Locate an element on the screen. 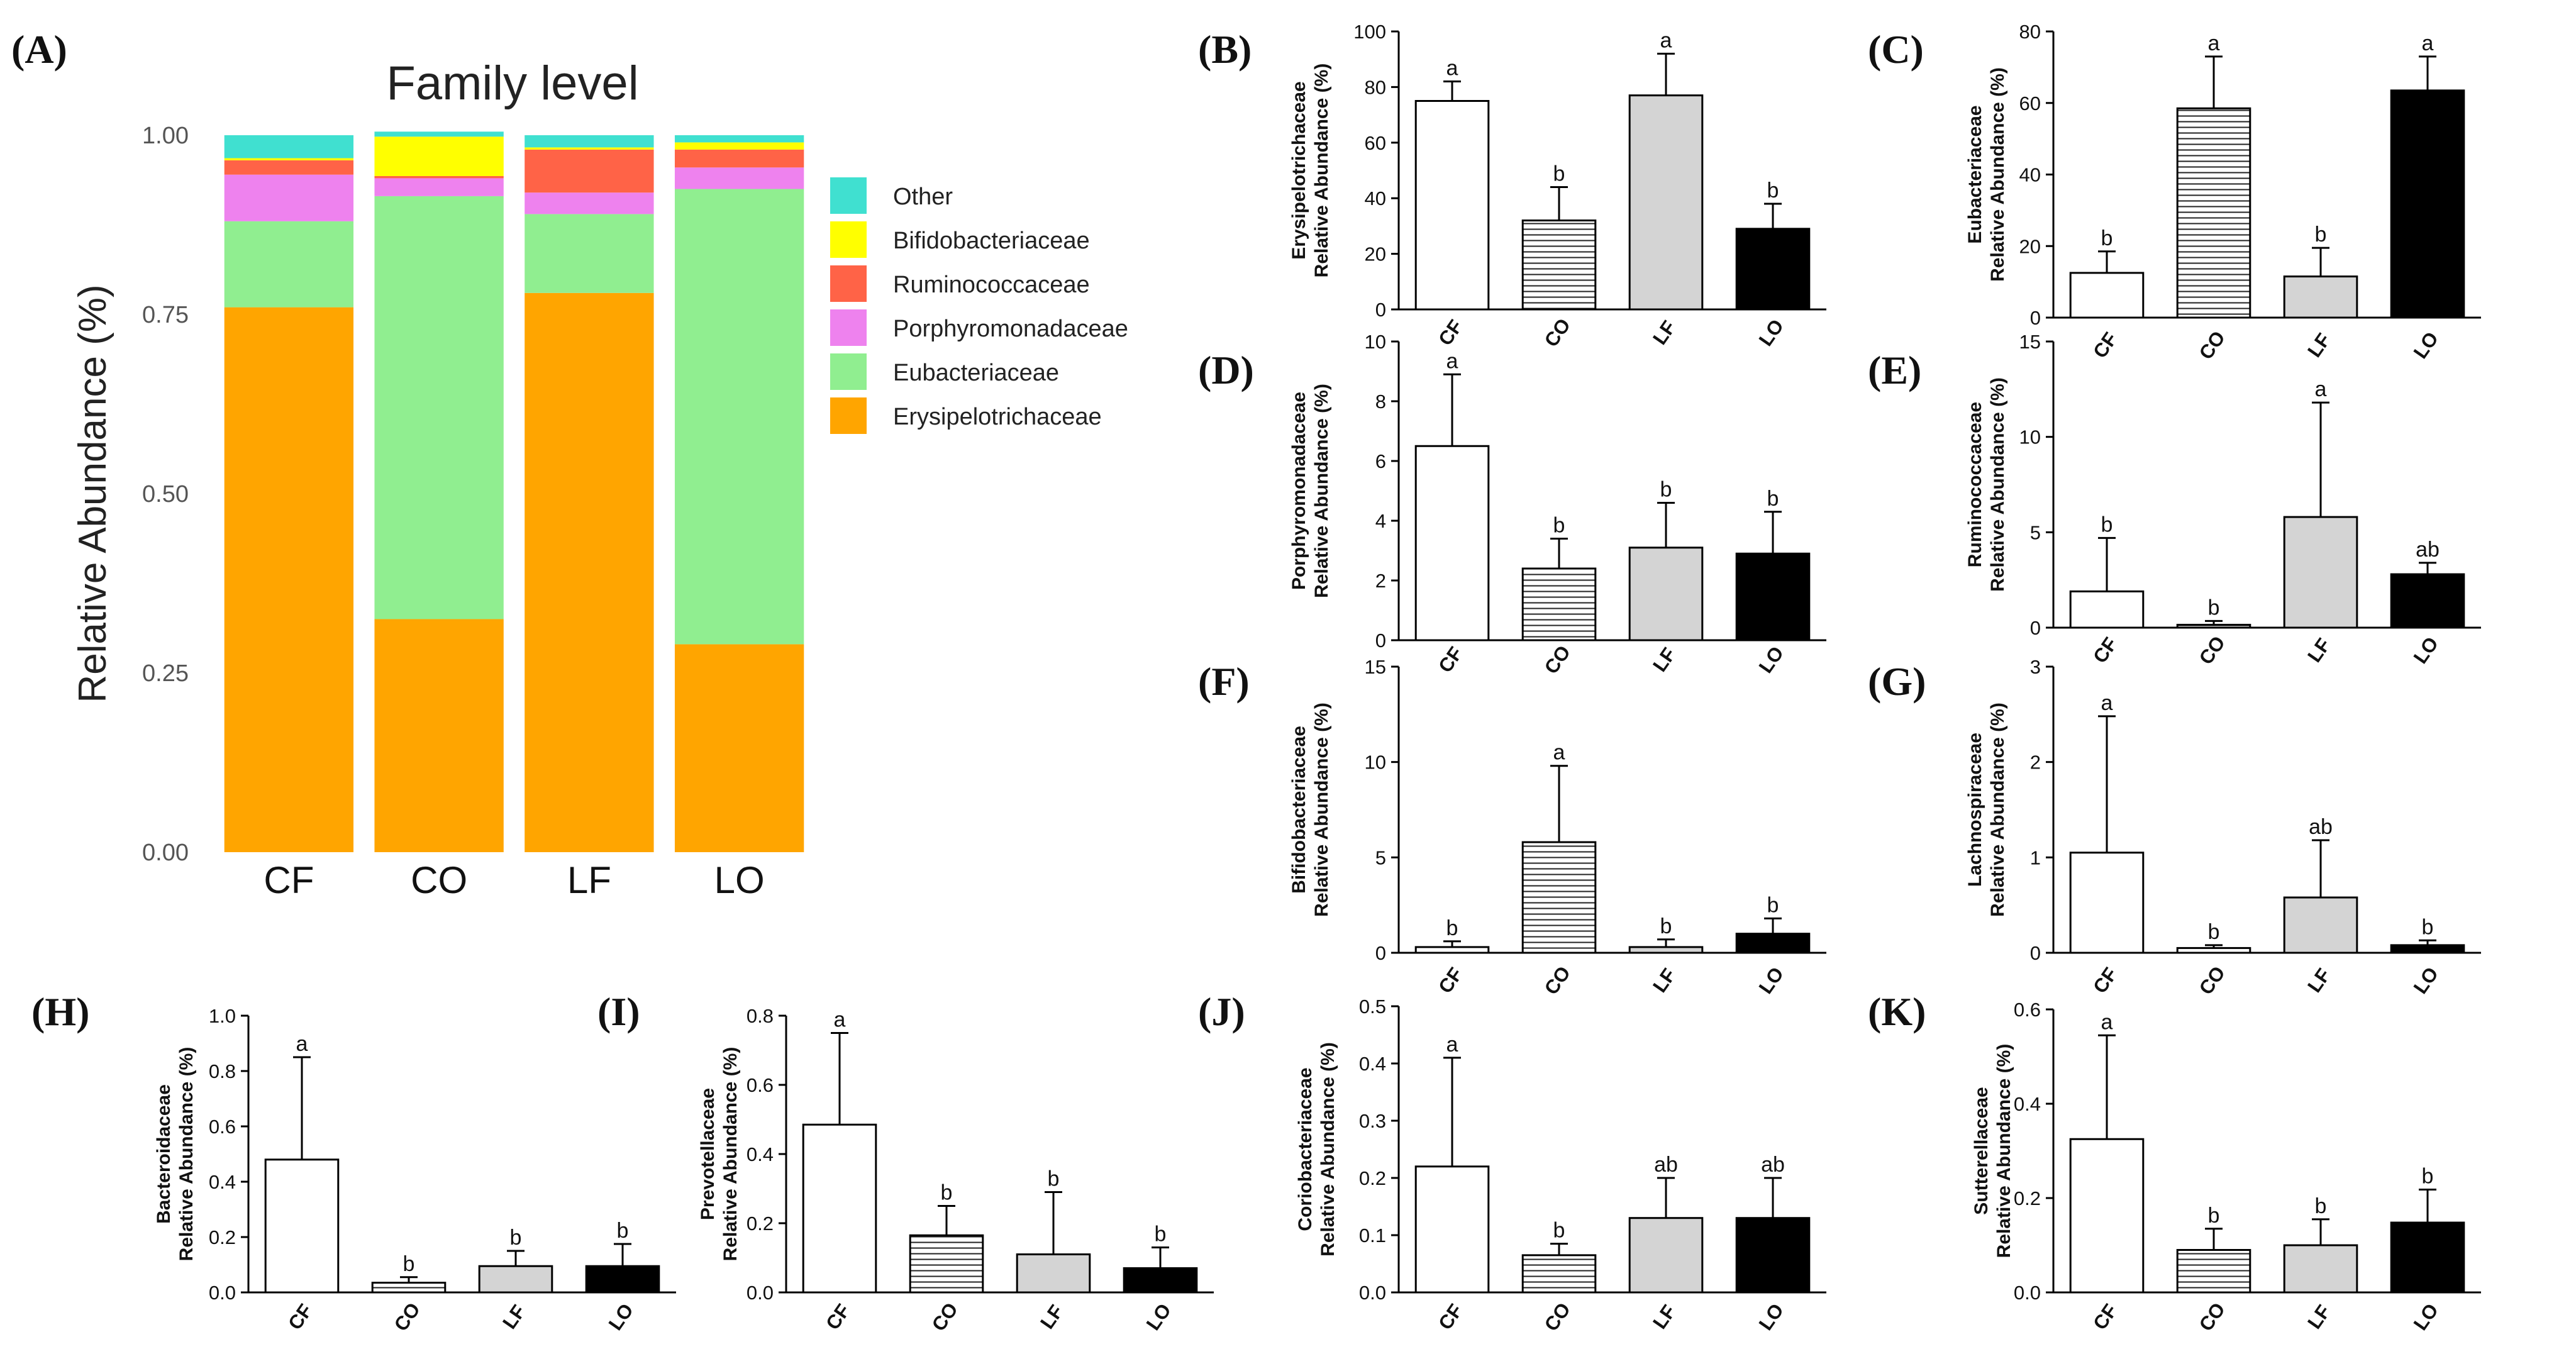 This screenshot has height=1349, width=2576. y-tick-label: 3 is located at coordinates (2035, 667).